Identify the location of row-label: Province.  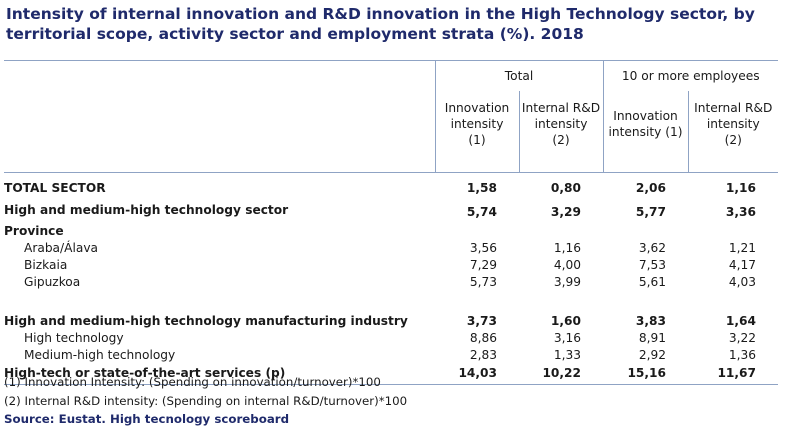
(34, 230).